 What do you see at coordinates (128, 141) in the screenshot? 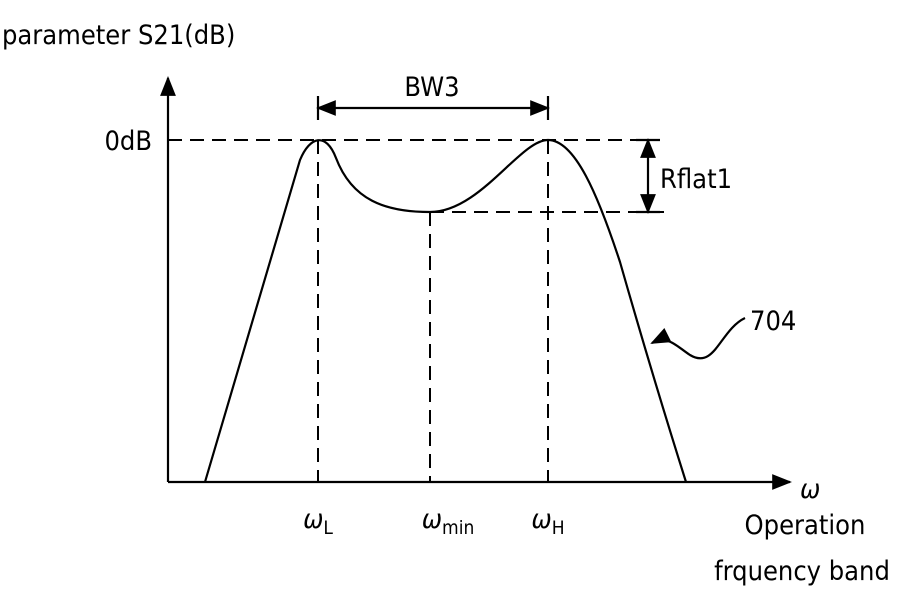
I see `level-label: 0dB` at bounding box center [128, 141].